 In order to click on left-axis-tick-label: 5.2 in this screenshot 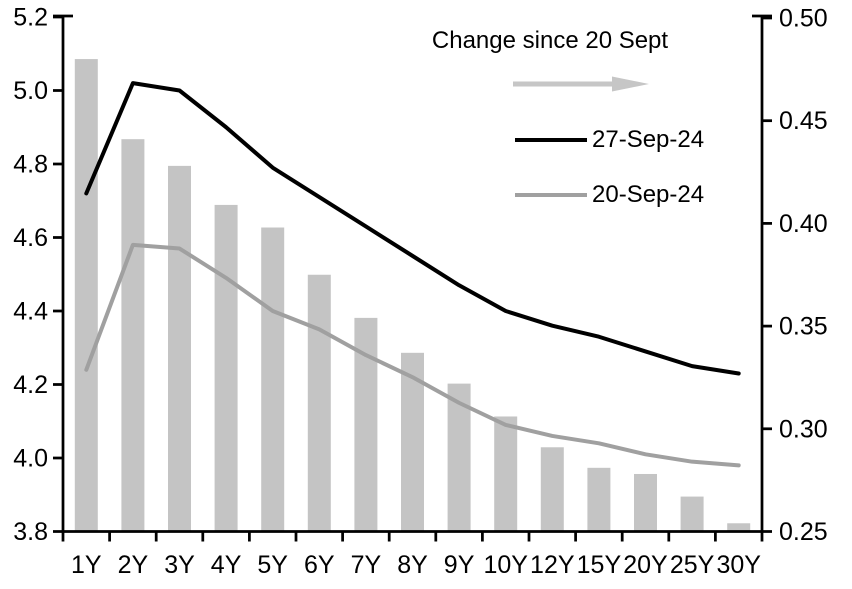, I will do `click(30, 18)`.